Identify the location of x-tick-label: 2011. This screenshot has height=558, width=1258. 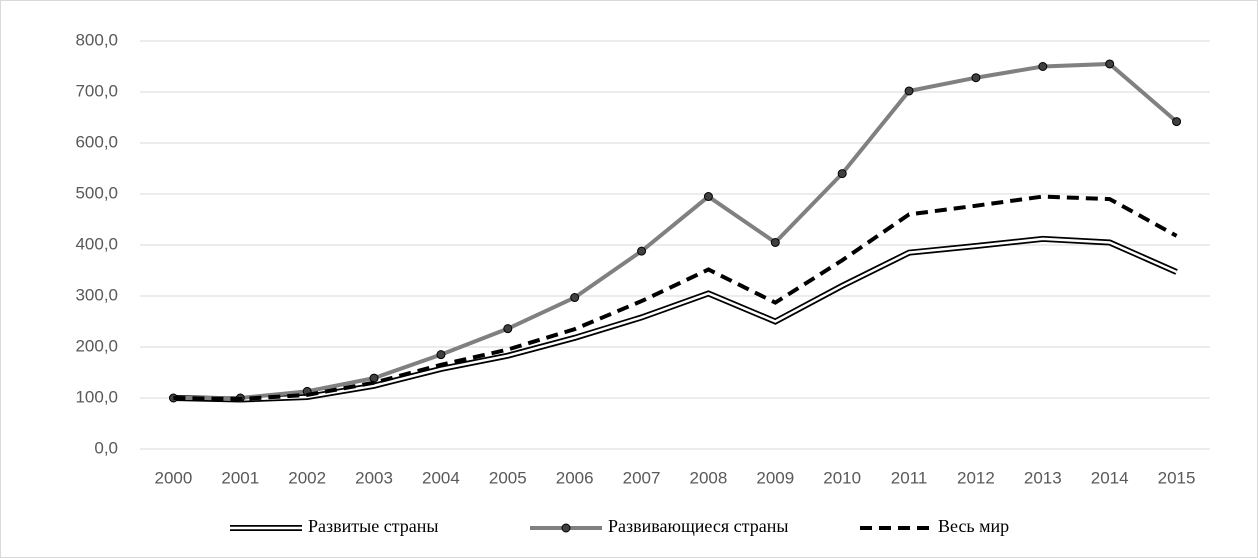
(909, 477).